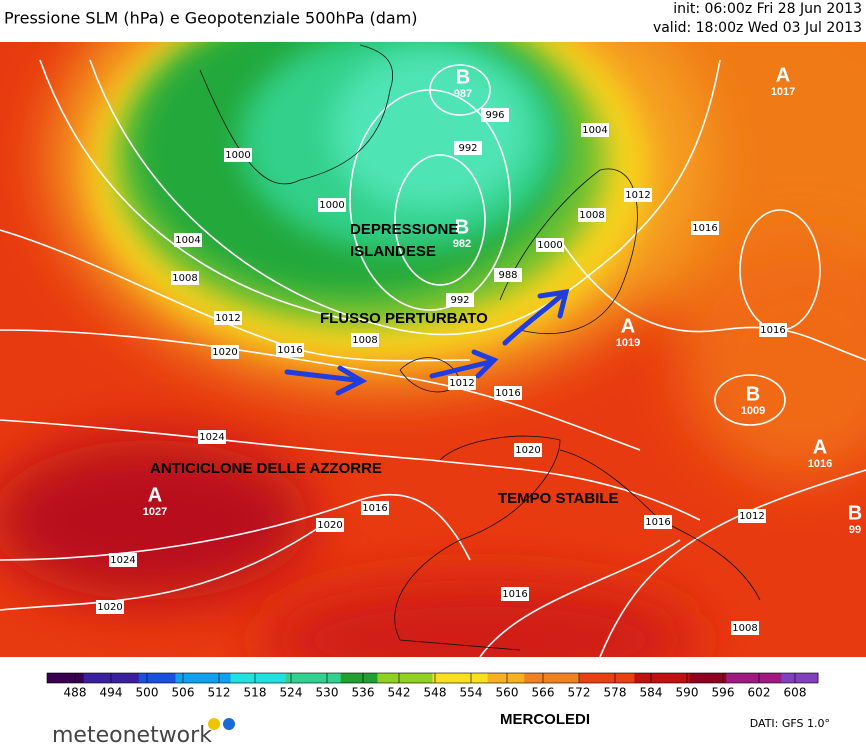  Describe the element at coordinates (753, 411) in the screenshot. I see `pressure-center-value: 1009` at that location.